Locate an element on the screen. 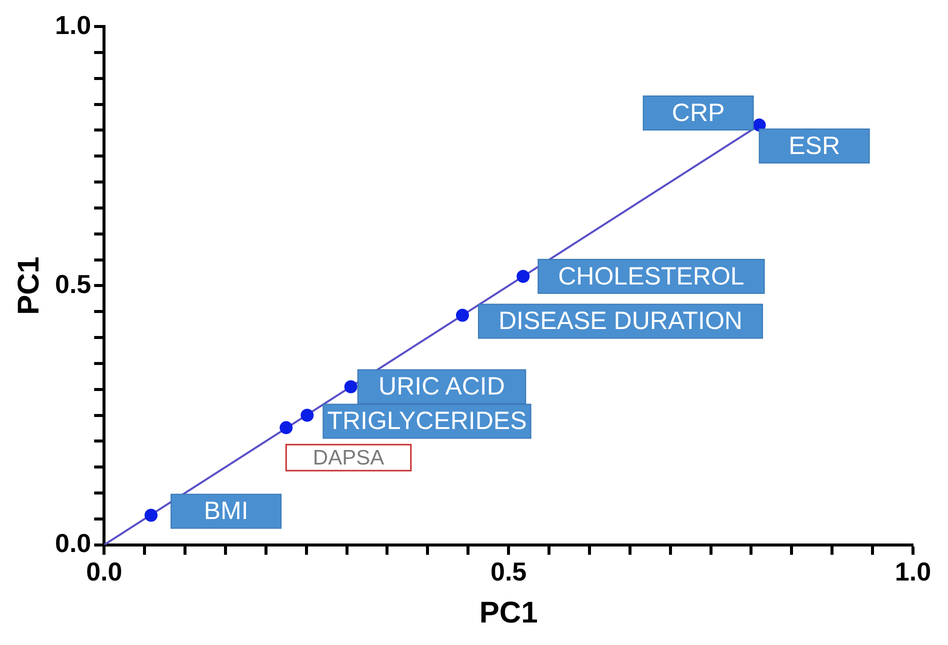 The height and width of the screenshot is (645, 948). annotation: BMI is located at coordinates (226, 511).